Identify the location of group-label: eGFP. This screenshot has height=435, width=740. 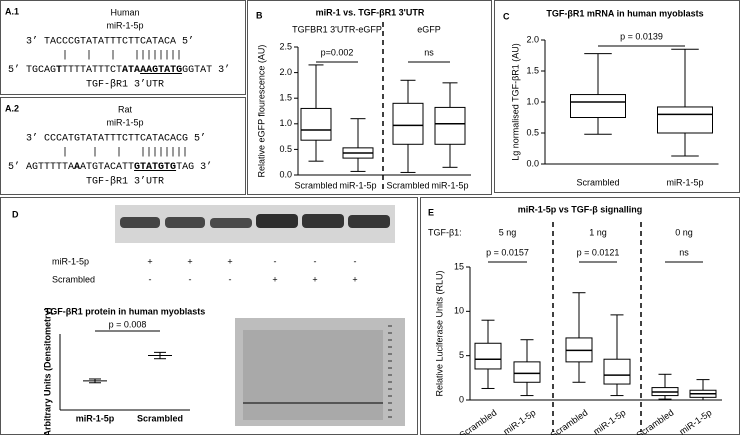
(429, 29).